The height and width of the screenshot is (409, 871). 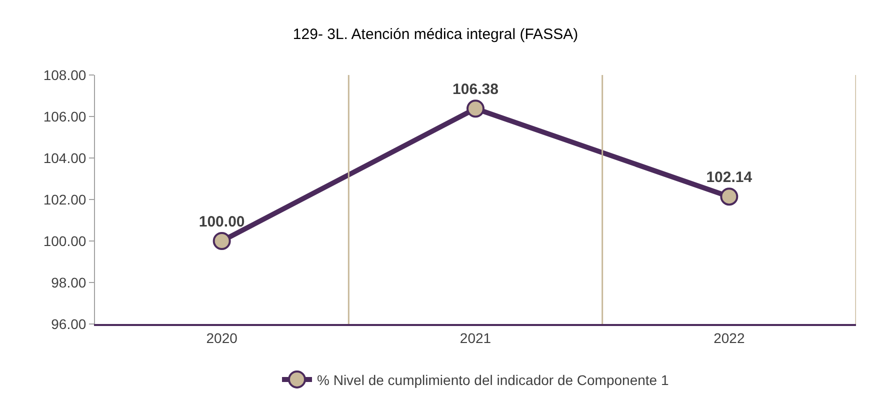 What do you see at coordinates (729, 338) in the screenshot?
I see `x-tick-label: 2022` at bounding box center [729, 338].